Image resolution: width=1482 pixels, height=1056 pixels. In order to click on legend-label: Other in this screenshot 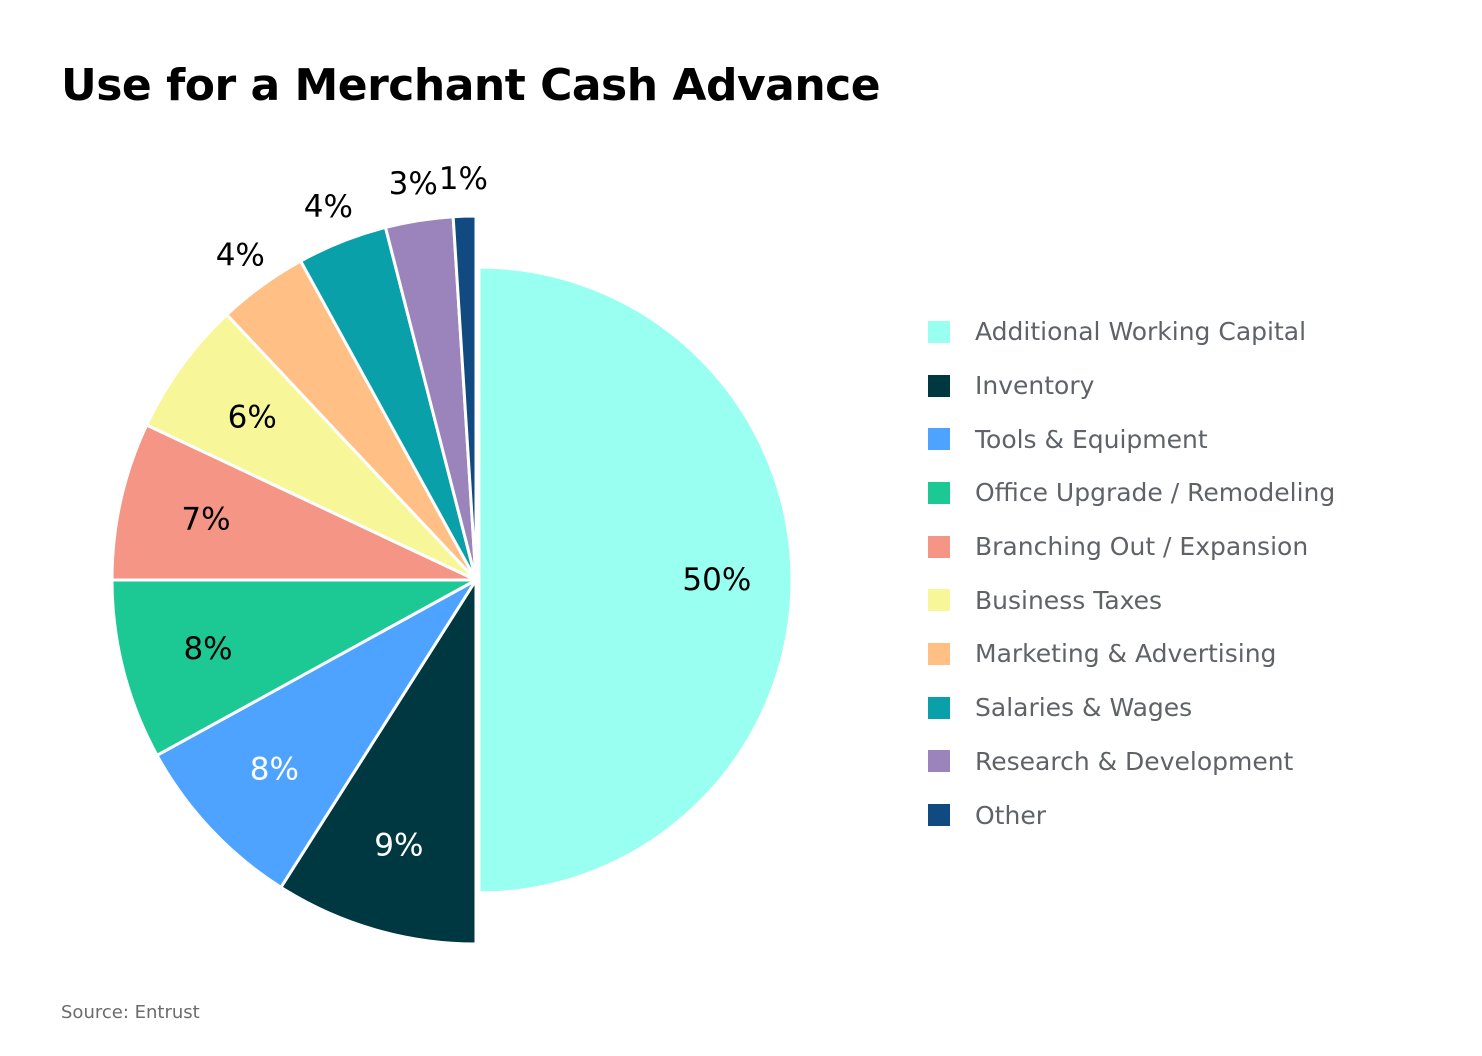, I will do `click(1010, 815)`.